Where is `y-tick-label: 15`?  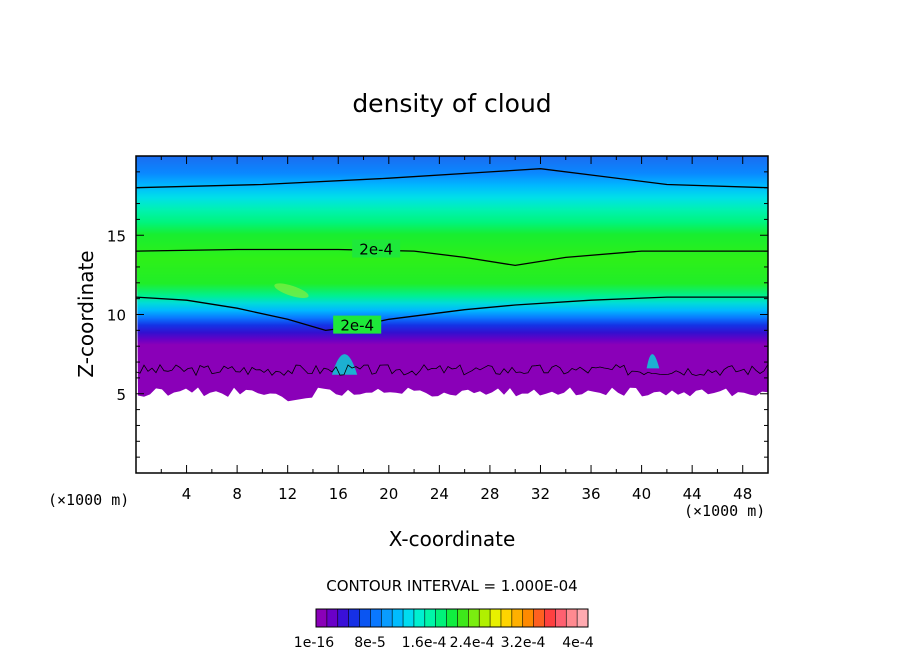 y-tick-label: 15 is located at coordinates (116, 236).